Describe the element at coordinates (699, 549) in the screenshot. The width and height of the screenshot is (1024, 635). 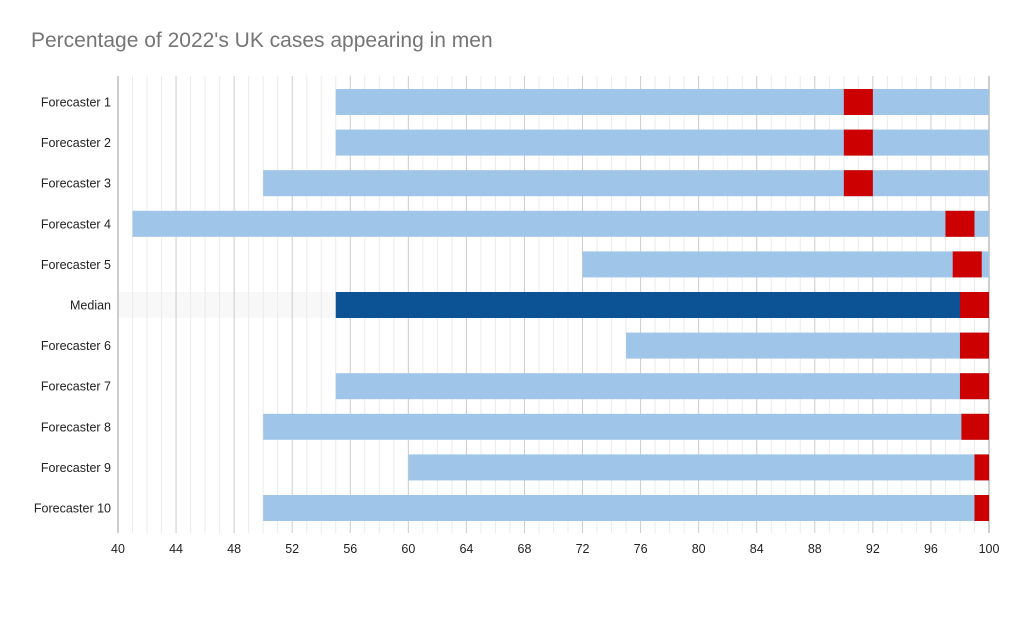
I see `x-tick-label: 80` at that location.